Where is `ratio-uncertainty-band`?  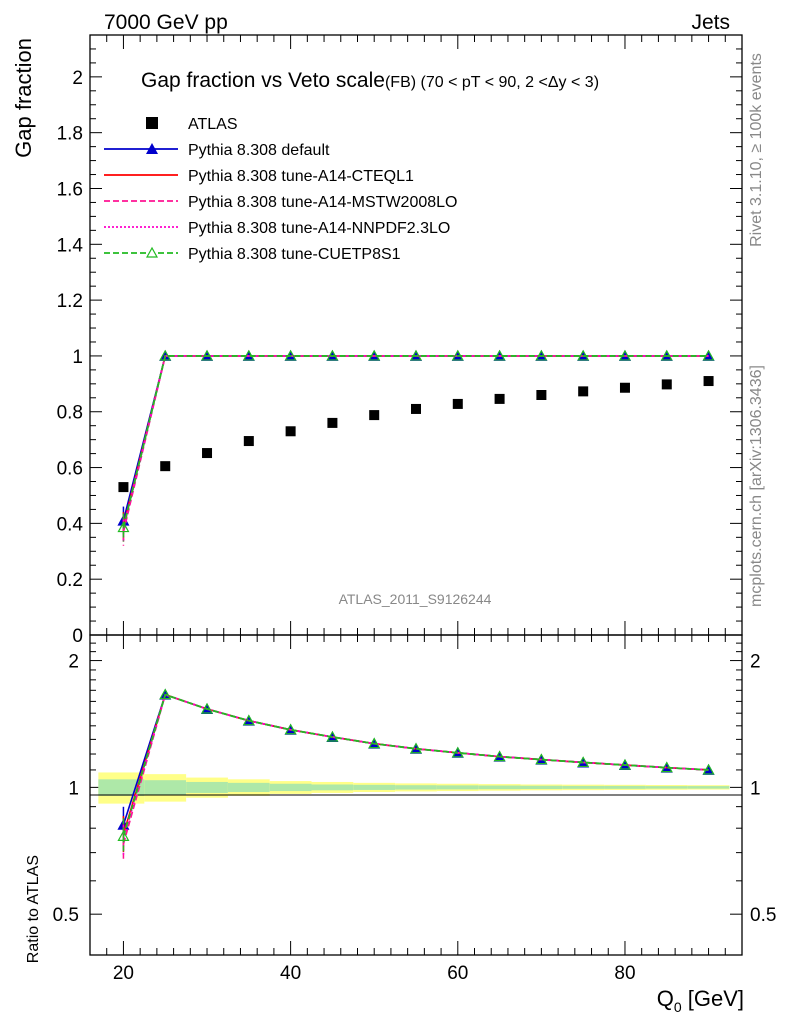
ratio-uncertainty-band is located at coordinates (414, 788).